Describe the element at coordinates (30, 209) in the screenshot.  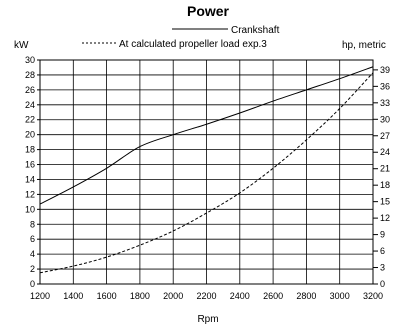
I see `y-left-tick-label: 10` at that location.